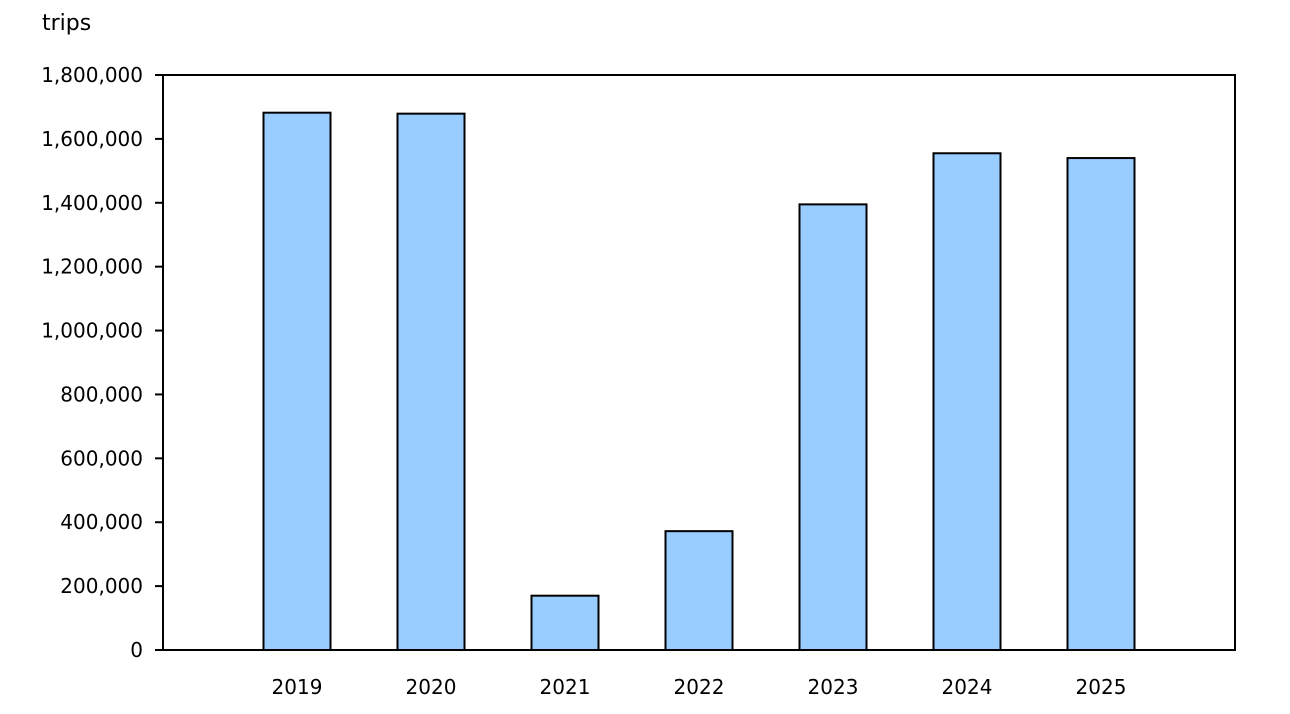  What do you see at coordinates (101, 522) in the screenshot?
I see `y-tick-label: 400,000` at bounding box center [101, 522].